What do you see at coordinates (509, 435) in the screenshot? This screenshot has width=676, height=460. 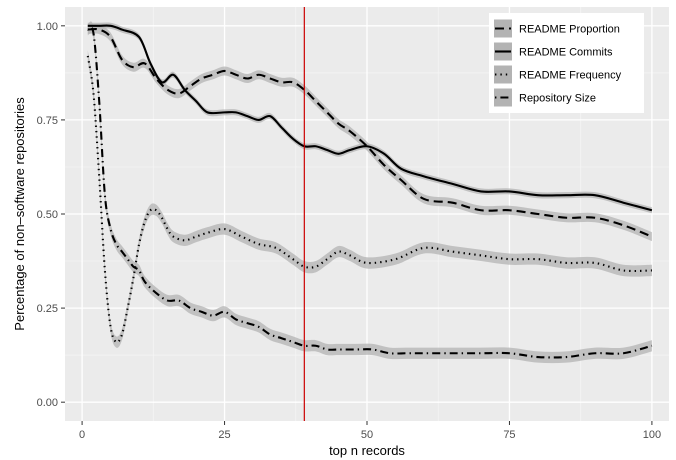 I see `x-tick-label: 75` at bounding box center [509, 435].